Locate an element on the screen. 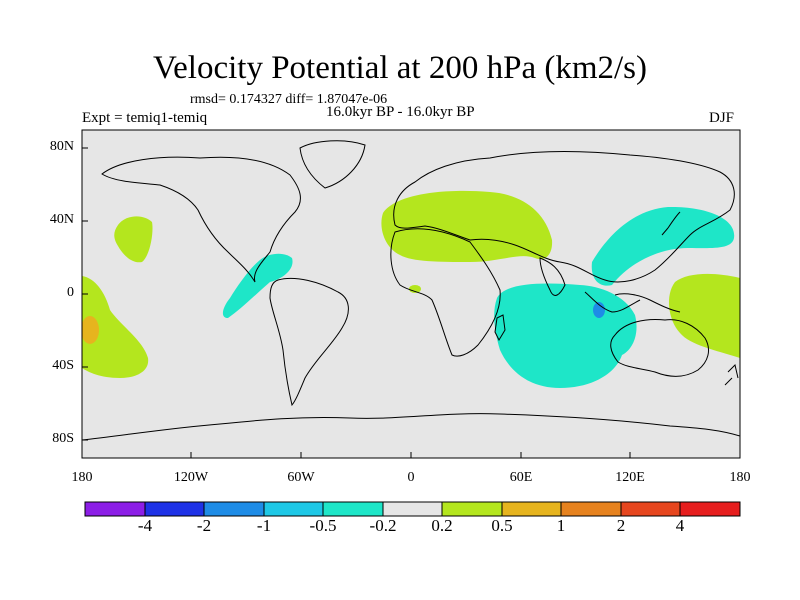 The width and height of the screenshot is (800, 600). experiment-label: Expt = temiq1-temiq is located at coordinates (145, 118).